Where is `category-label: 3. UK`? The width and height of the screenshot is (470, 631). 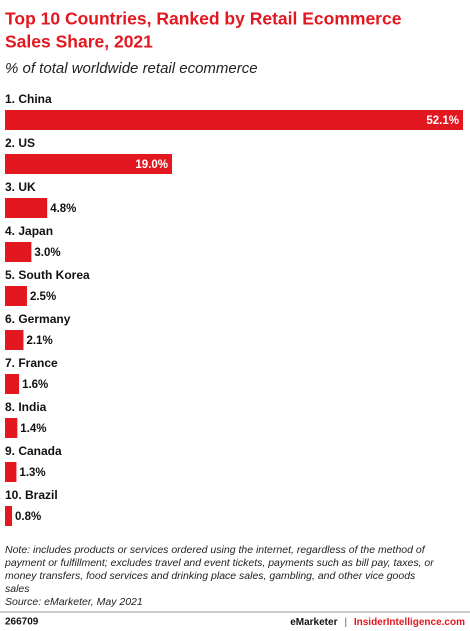 category-label: 3. UK is located at coordinates (20, 187).